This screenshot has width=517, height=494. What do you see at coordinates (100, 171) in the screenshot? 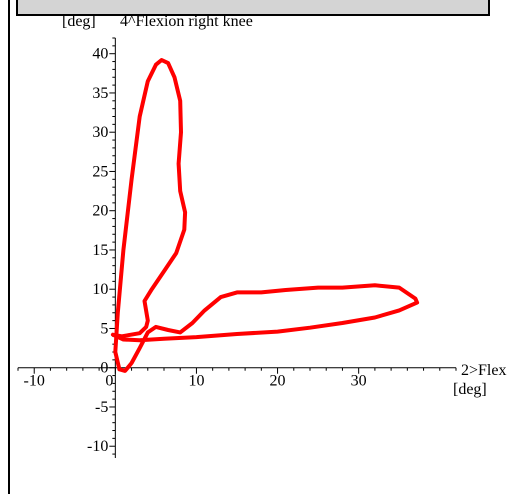
I see `y-tick-label: 25` at bounding box center [100, 171].